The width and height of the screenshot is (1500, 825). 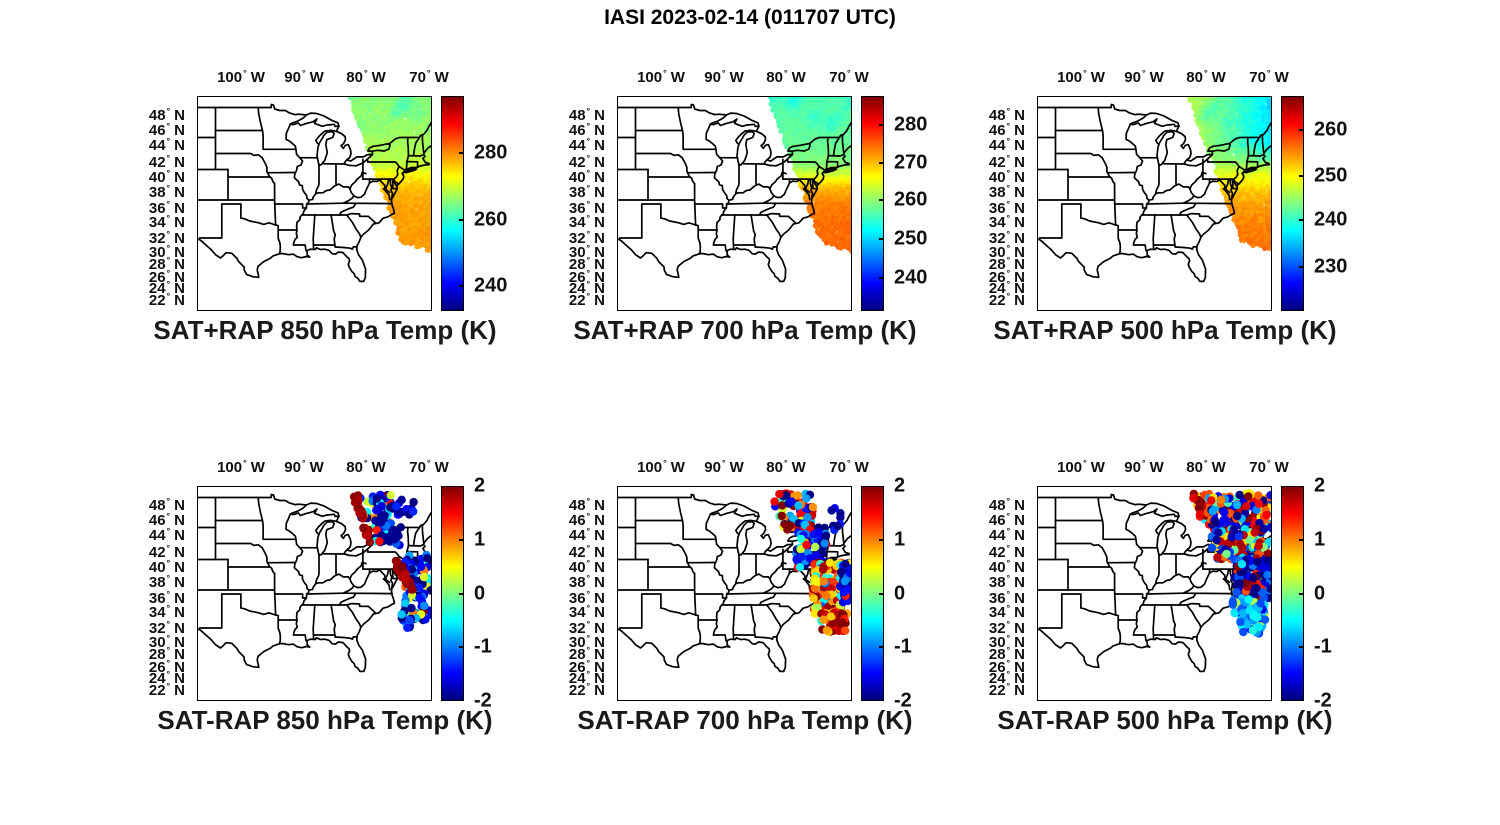 What do you see at coordinates (1165, 720) in the screenshot?
I see `panel-title-sat-minus-rap-500: SAT-RAP 500 hPa Temp (K)` at bounding box center [1165, 720].